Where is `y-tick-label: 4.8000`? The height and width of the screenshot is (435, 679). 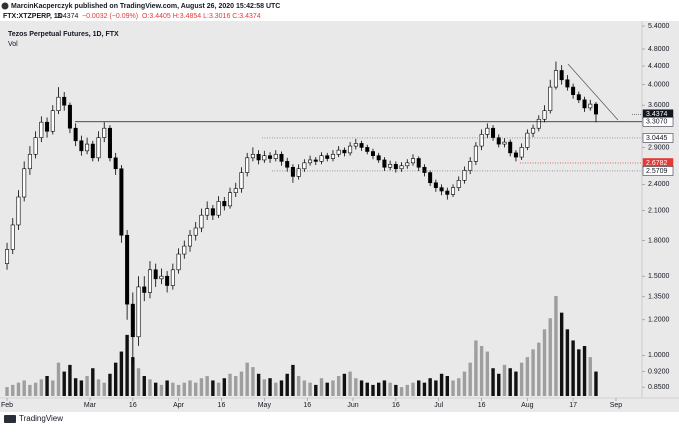
y-tick-label: 4.8000 is located at coordinates (659, 49).